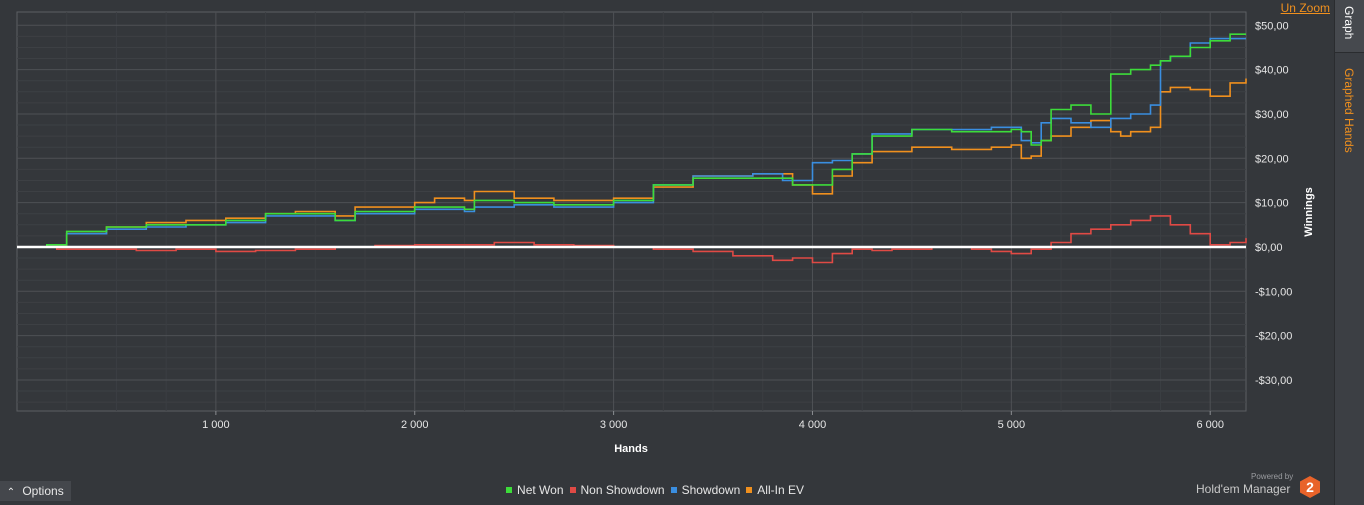 This screenshot has width=1364, height=505. I want to click on product-name: Hold'em Manager, so click(1243, 489).